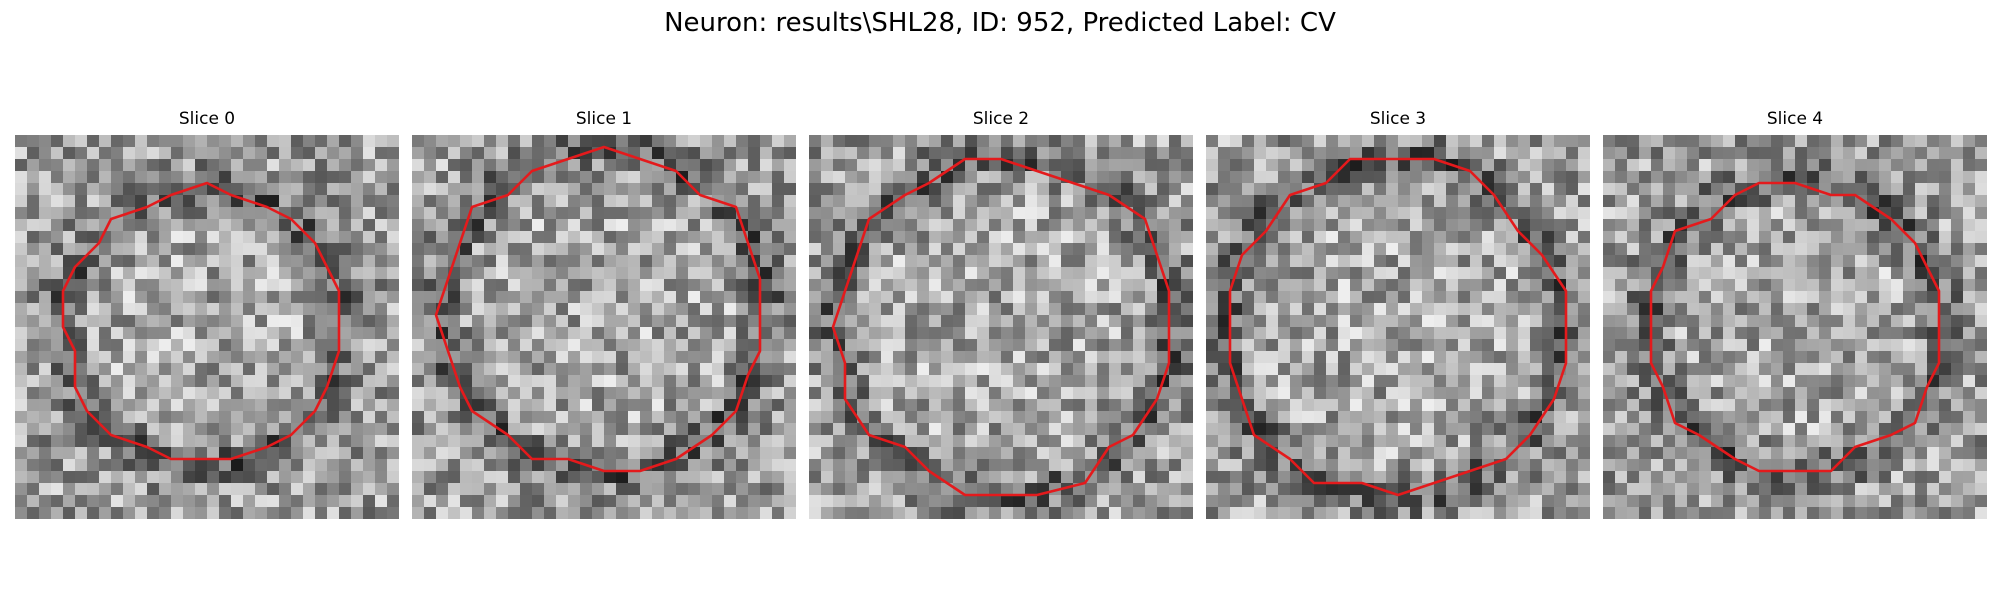 The width and height of the screenshot is (2000, 600). What do you see at coordinates (1001, 119) in the screenshot?
I see `slice-title-2: Slice 2` at bounding box center [1001, 119].